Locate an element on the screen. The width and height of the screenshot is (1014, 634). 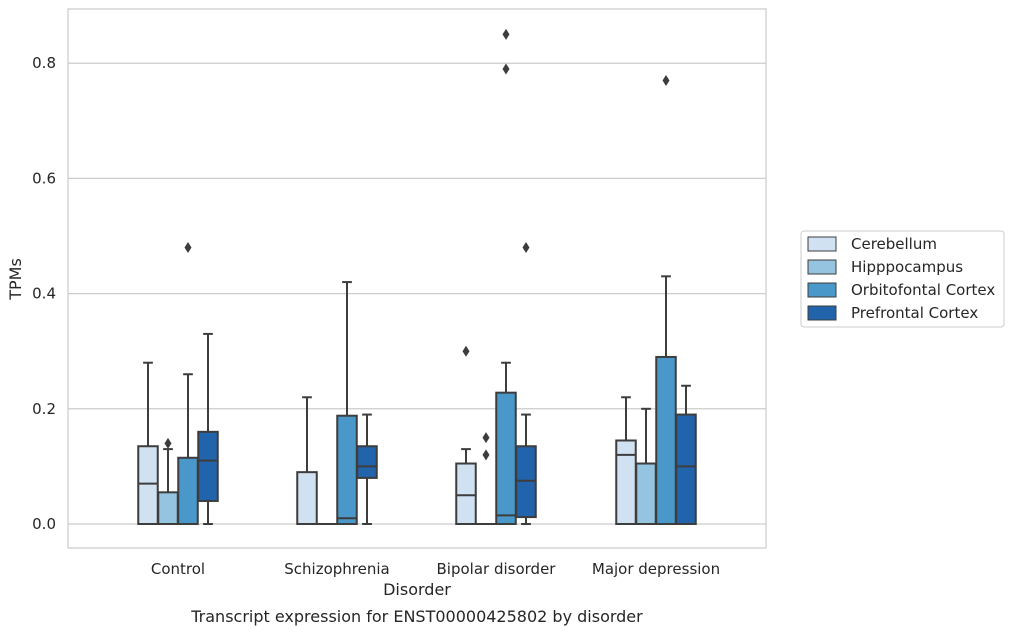
legend-label: Hipppocampus is located at coordinates (907, 267).